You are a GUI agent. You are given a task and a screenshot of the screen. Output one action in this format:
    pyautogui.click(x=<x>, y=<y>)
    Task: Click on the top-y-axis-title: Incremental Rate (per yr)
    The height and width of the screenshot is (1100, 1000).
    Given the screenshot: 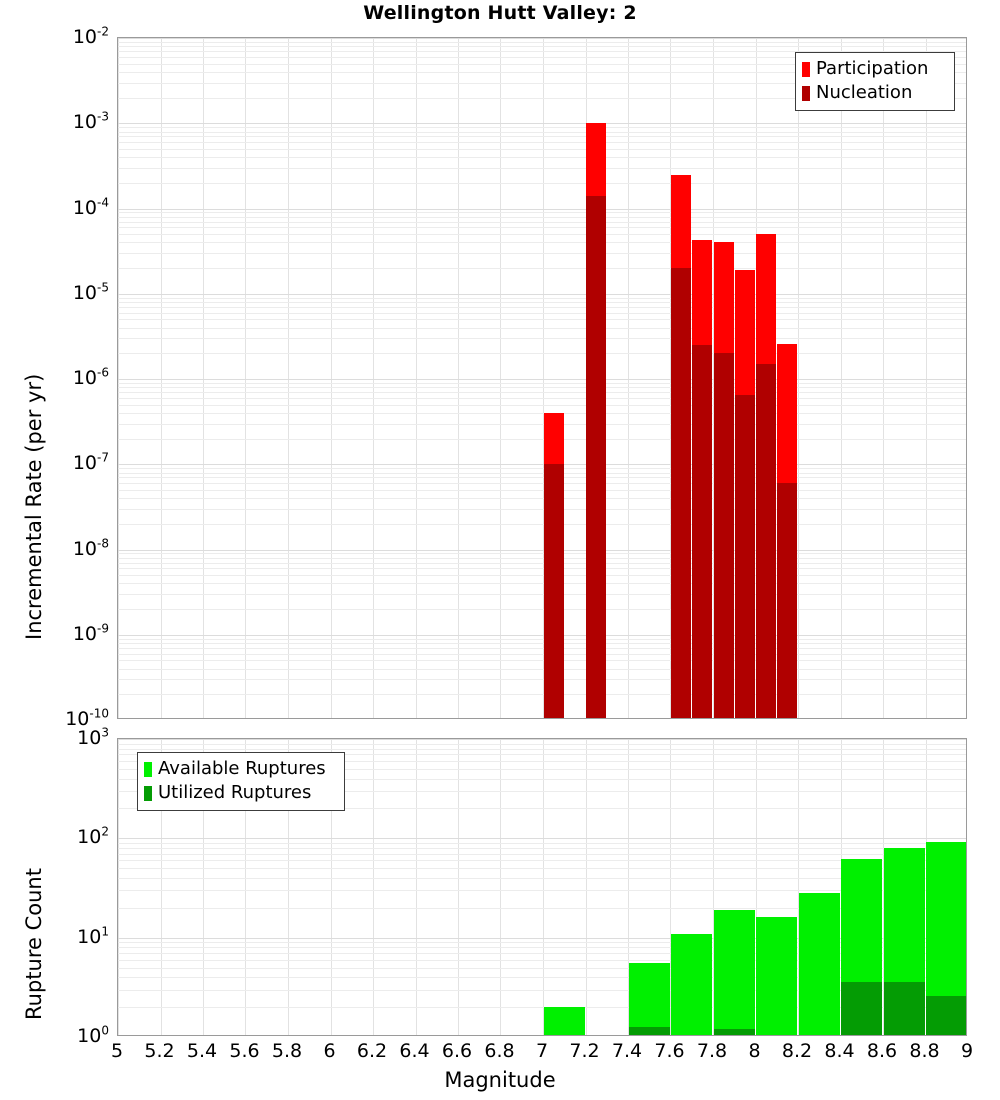 What is the action you would take?
    pyautogui.click(x=34, y=506)
    